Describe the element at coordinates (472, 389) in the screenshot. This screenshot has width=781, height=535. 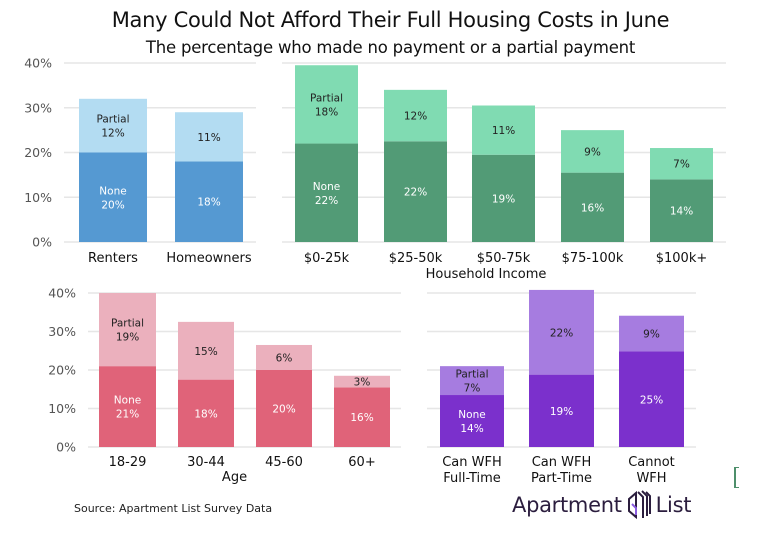
I see `wfh-data-label: 7%` at that location.